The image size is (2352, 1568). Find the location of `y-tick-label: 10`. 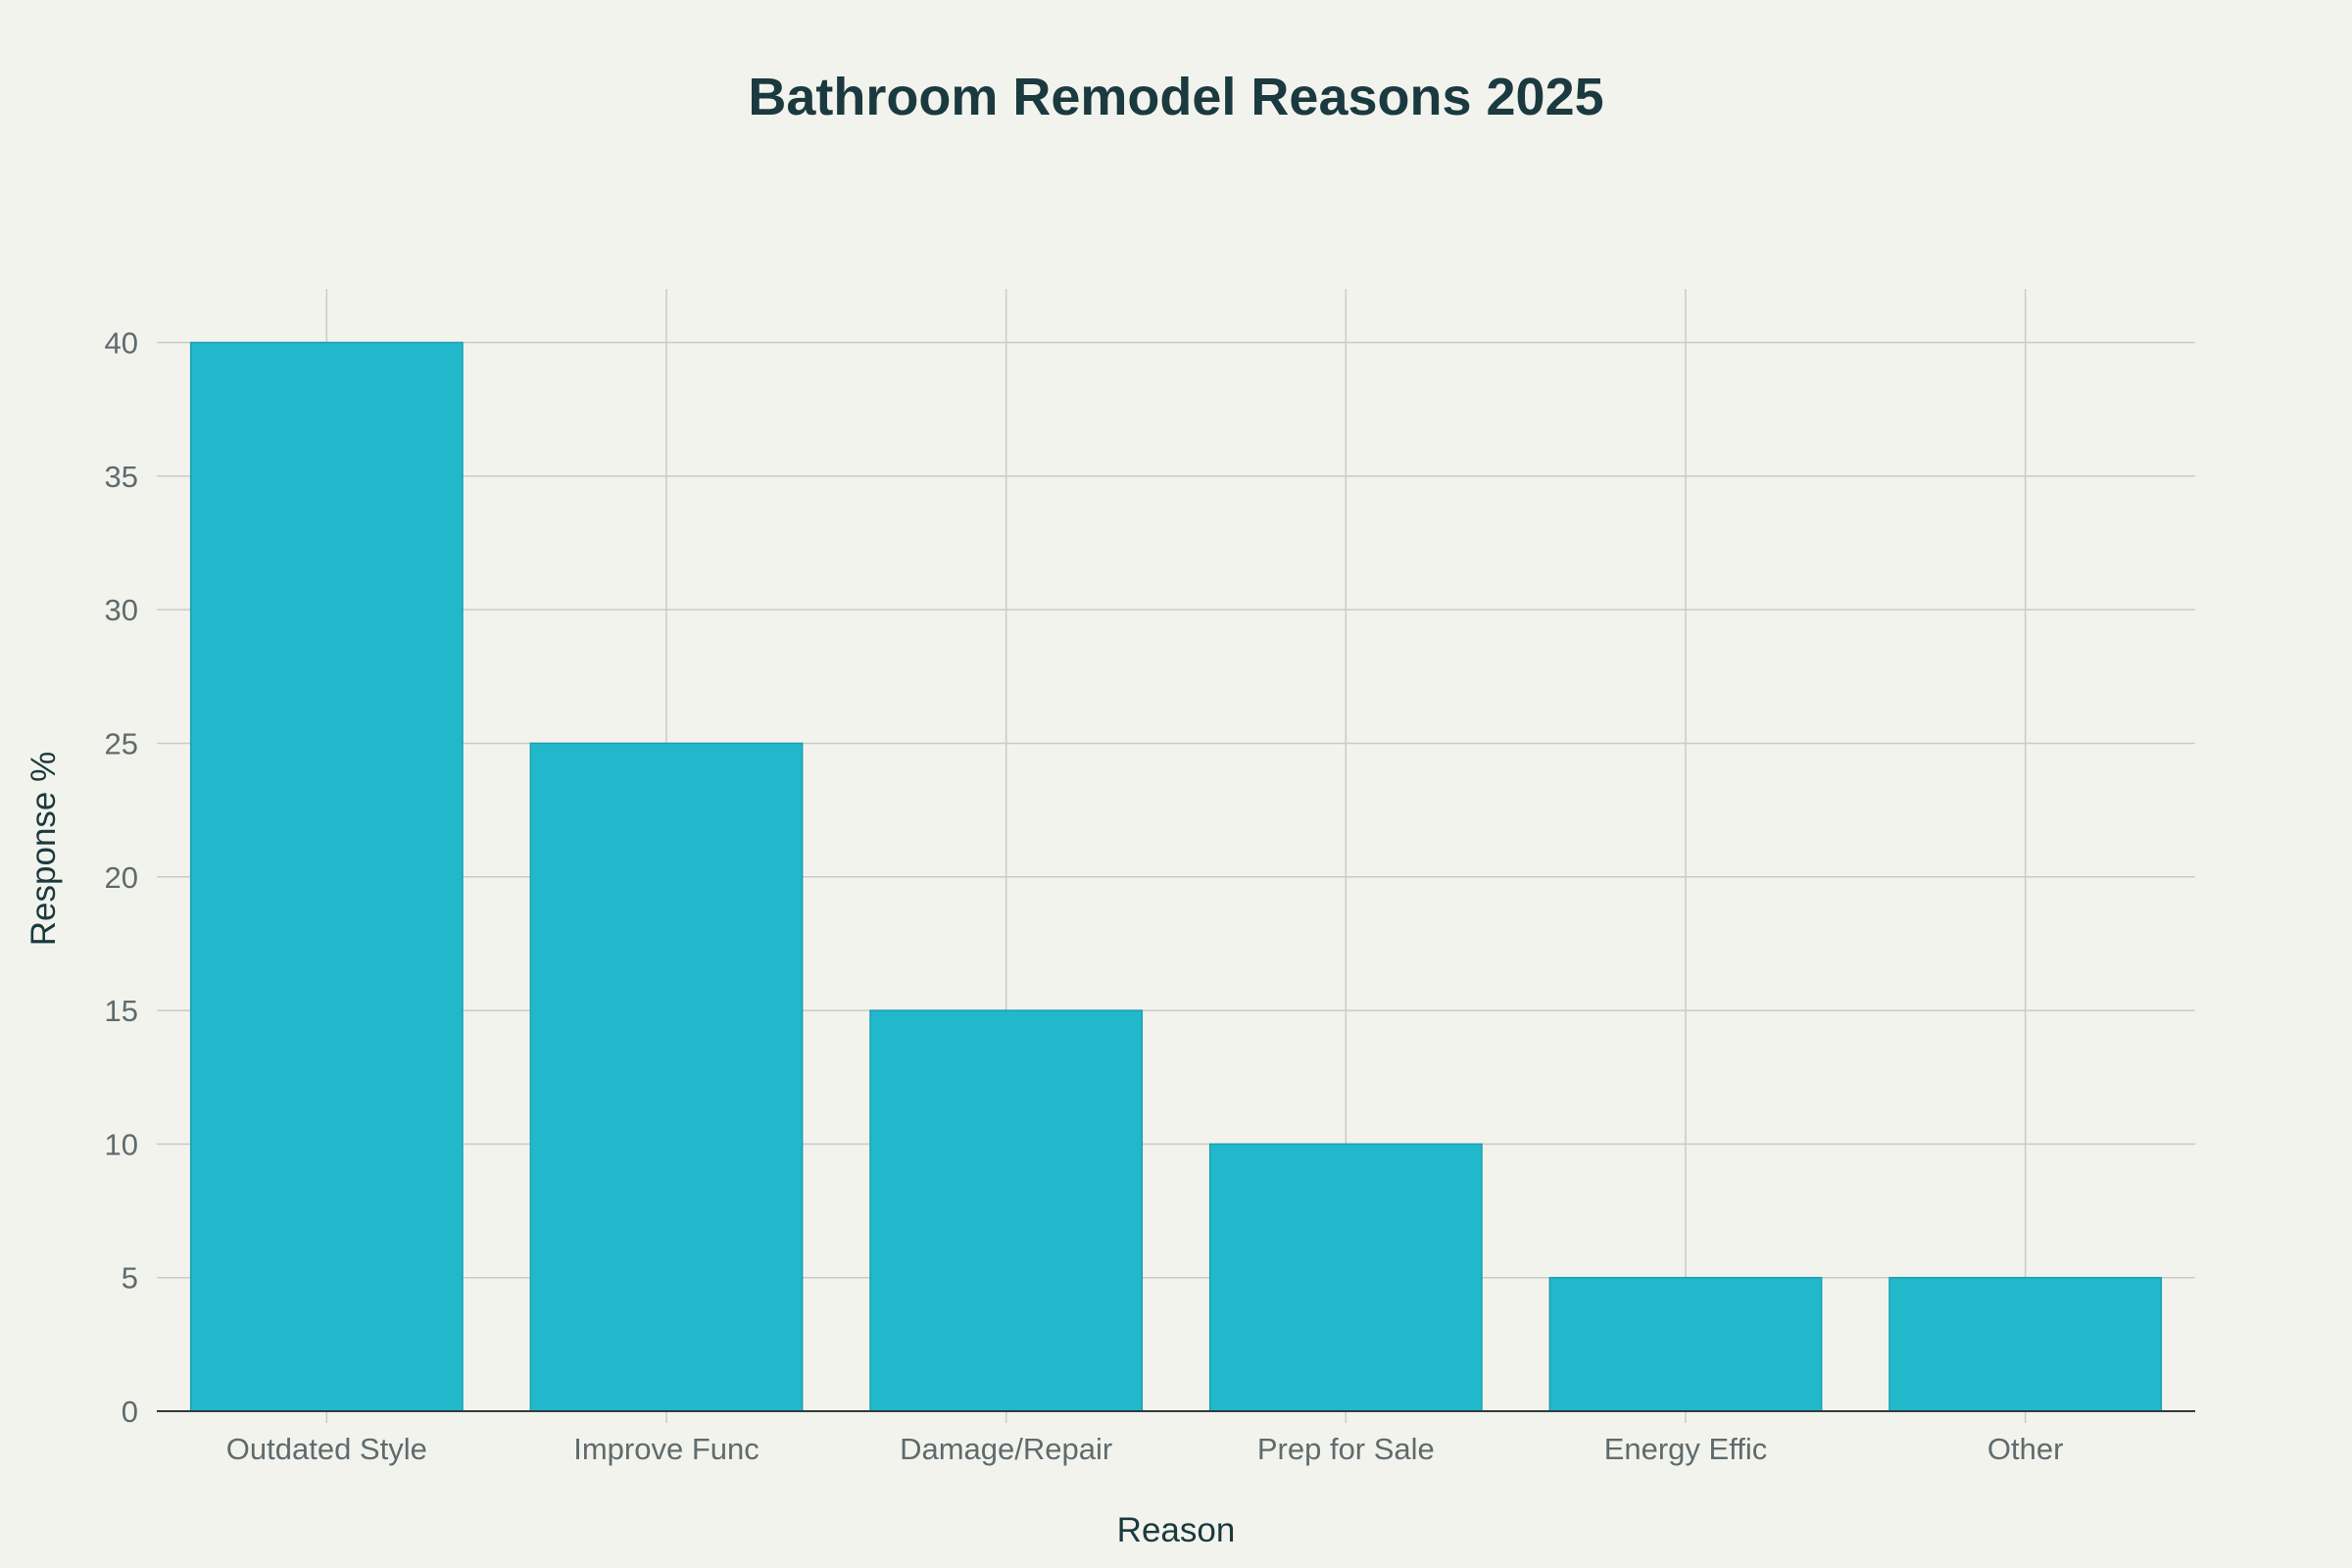

y-tick-label: 10 is located at coordinates (121, 1144).